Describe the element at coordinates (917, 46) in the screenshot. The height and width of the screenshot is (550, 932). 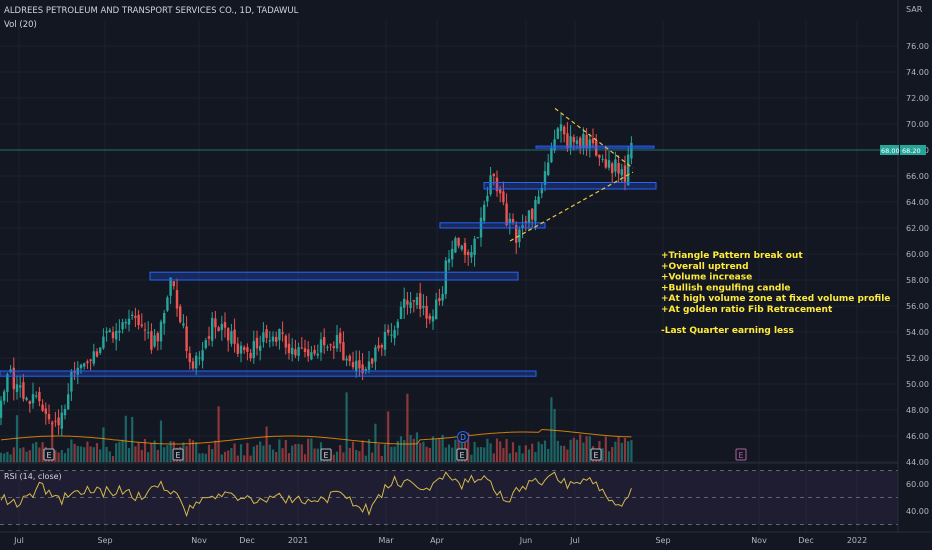
I see `price-axis-tick-label: 76.00` at that location.